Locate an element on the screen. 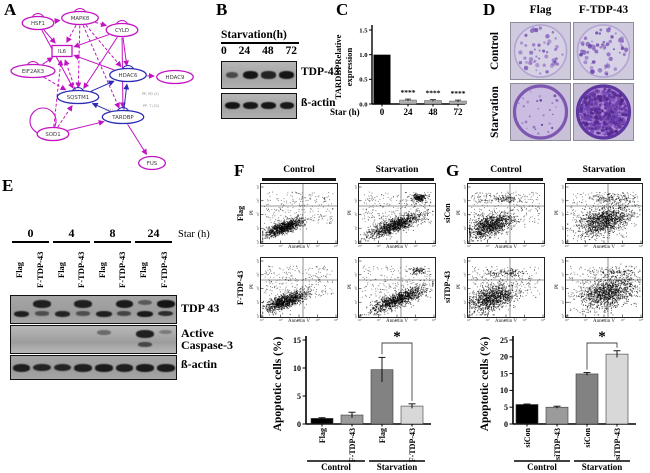 The height and width of the screenshot is (473, 650). colony-well-starvation-flag is located at coordinates (540, 112).